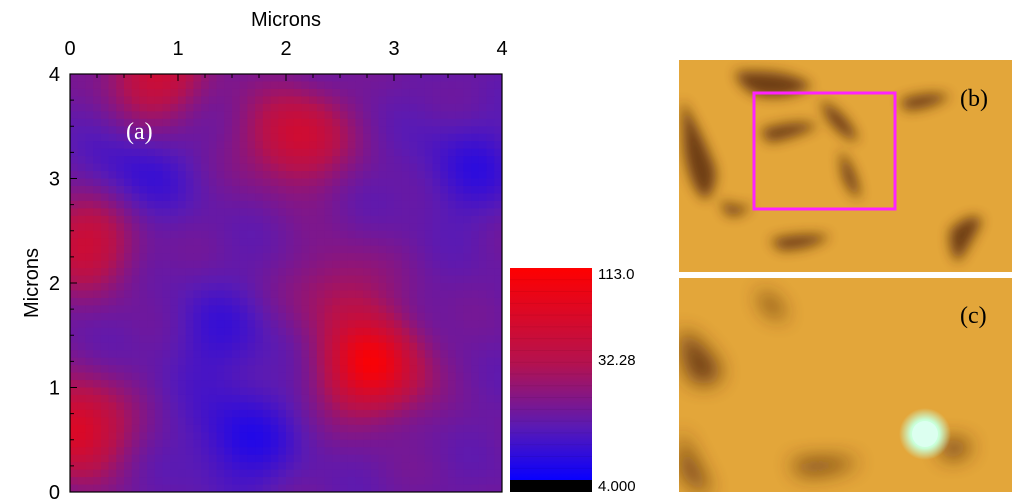 This screenshot has height=500, width=1013. I want to click on colorbar: 113.0 32.28 4.000, so click(573, 380).